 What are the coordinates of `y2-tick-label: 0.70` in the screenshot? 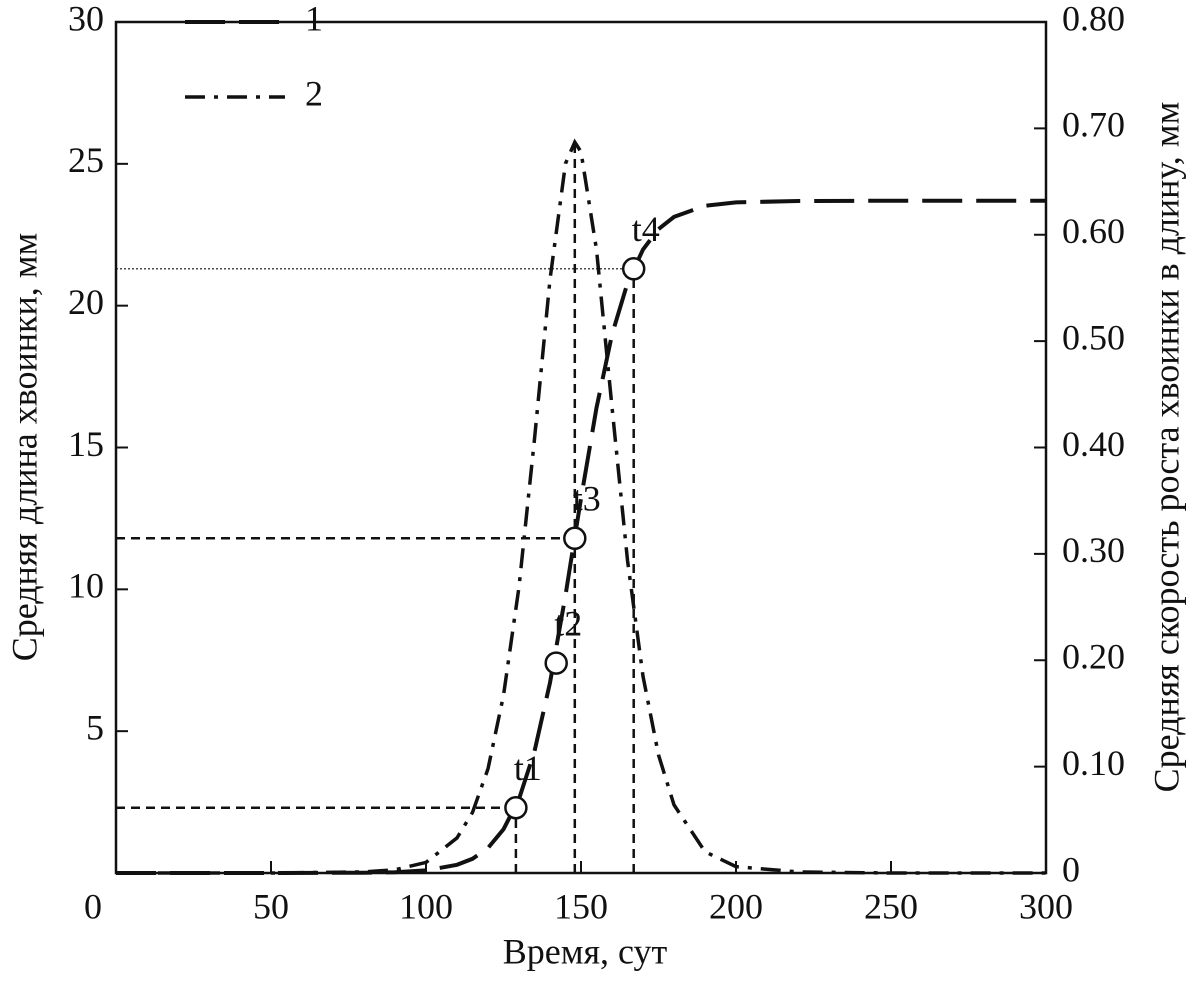 It's located at (1093, 125).